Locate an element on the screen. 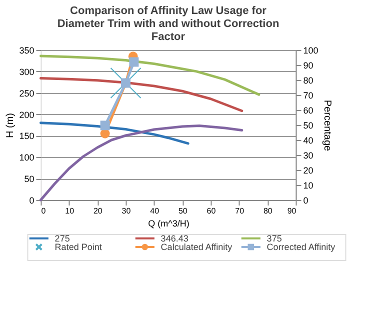 The width and height of the screenshot is (370, 326). y2-tick-label: 70 is located at coordinates (308, 95).